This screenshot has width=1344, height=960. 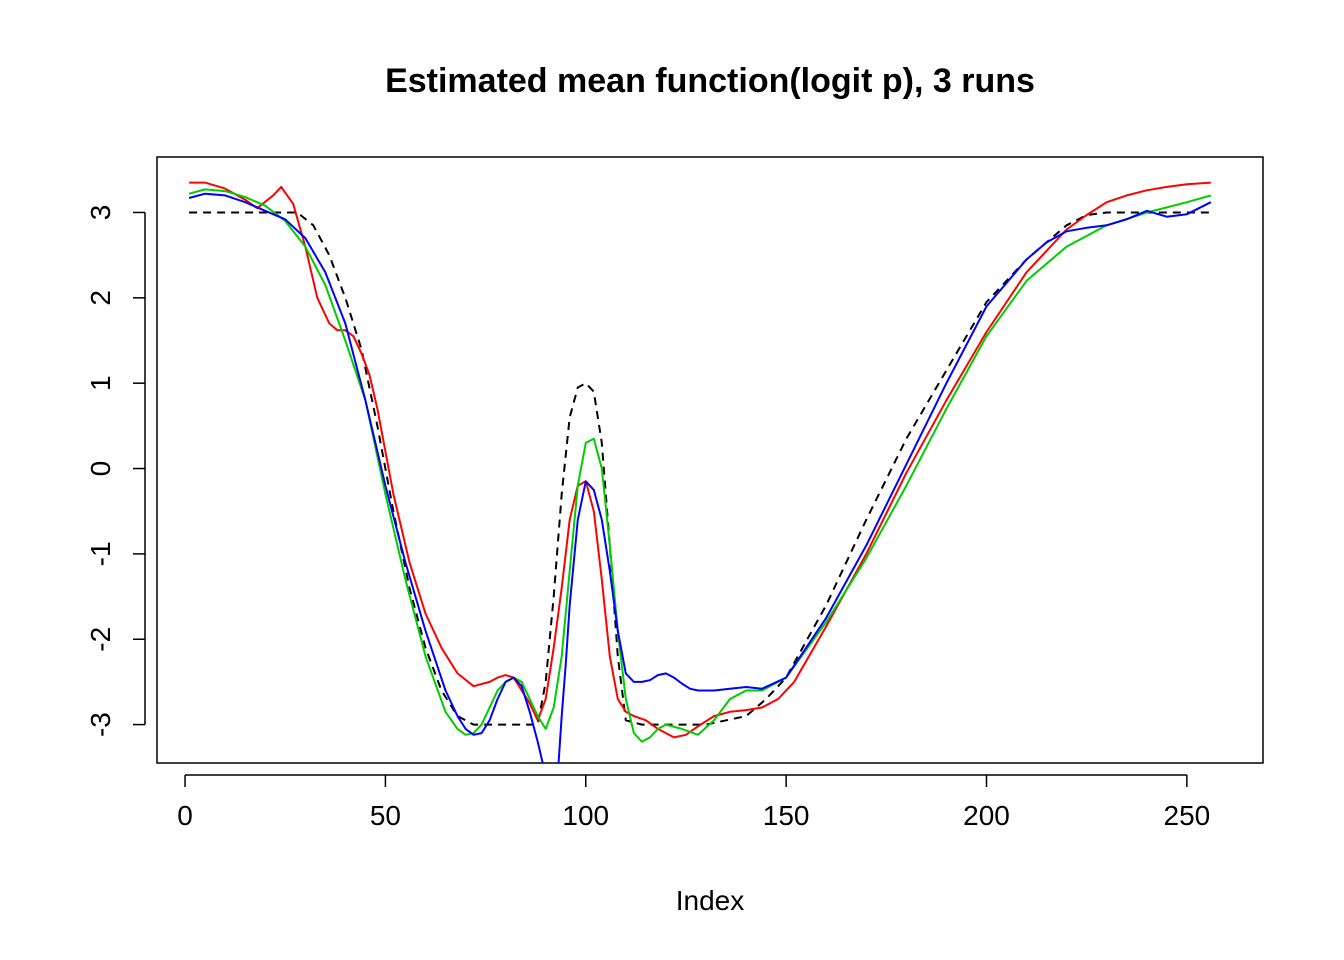 What do you see at coordinates (710, 900) in the screenshot?
I see `x-axis-label: Index` at bounding box center [710, 900].